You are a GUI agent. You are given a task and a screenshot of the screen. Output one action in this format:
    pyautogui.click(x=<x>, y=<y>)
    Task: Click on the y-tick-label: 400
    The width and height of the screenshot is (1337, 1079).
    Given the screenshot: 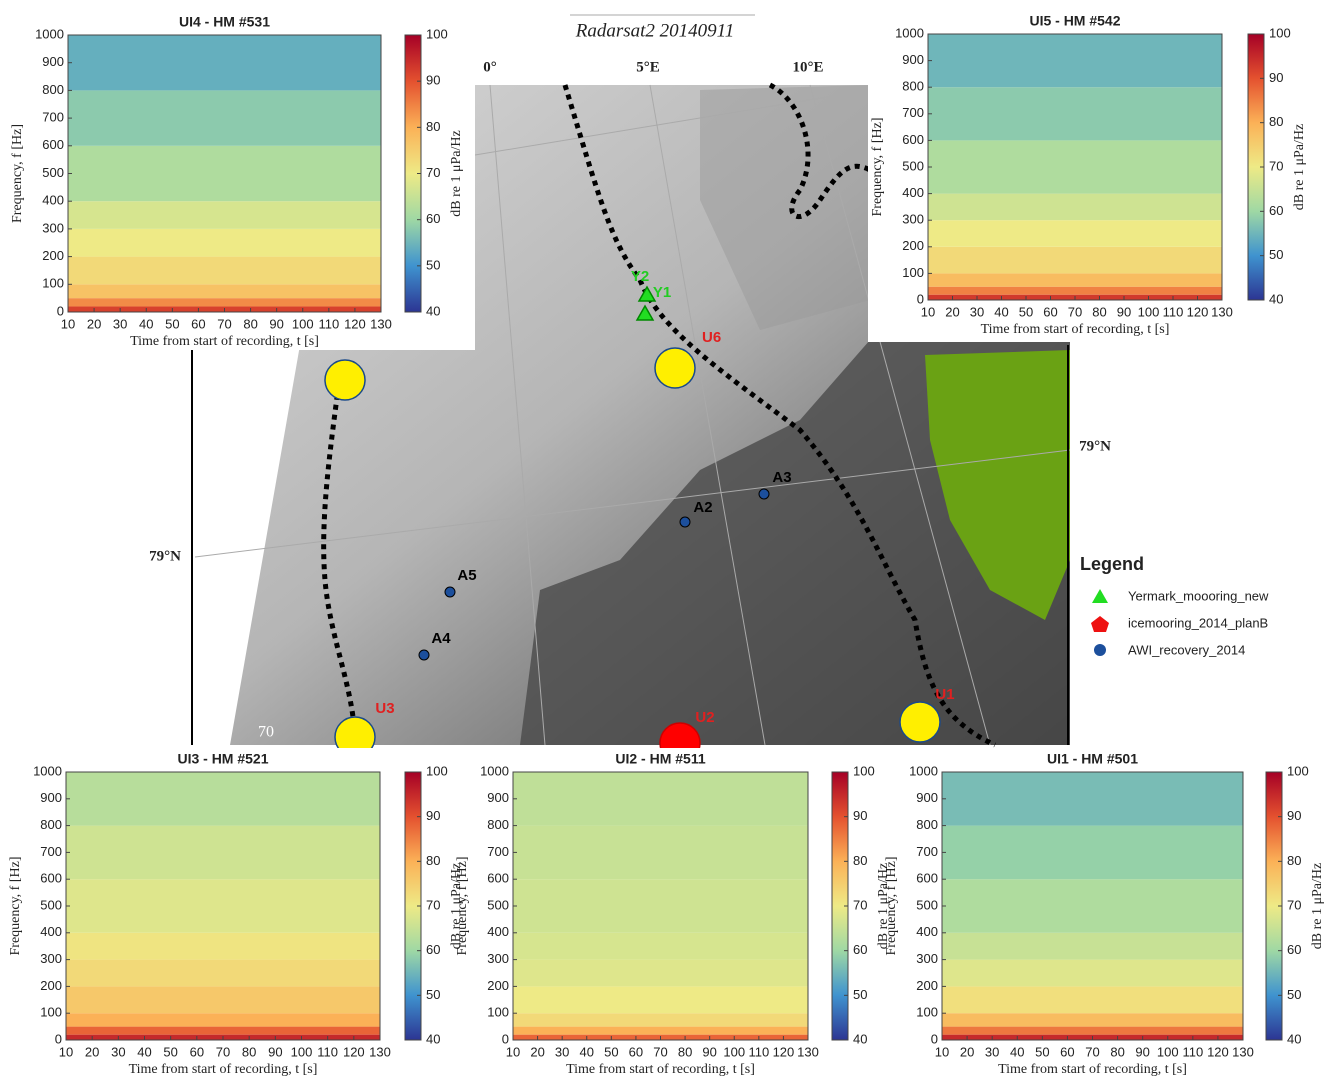 What is the action you would take?
    pyautogui.click(x=51, y=931)
    